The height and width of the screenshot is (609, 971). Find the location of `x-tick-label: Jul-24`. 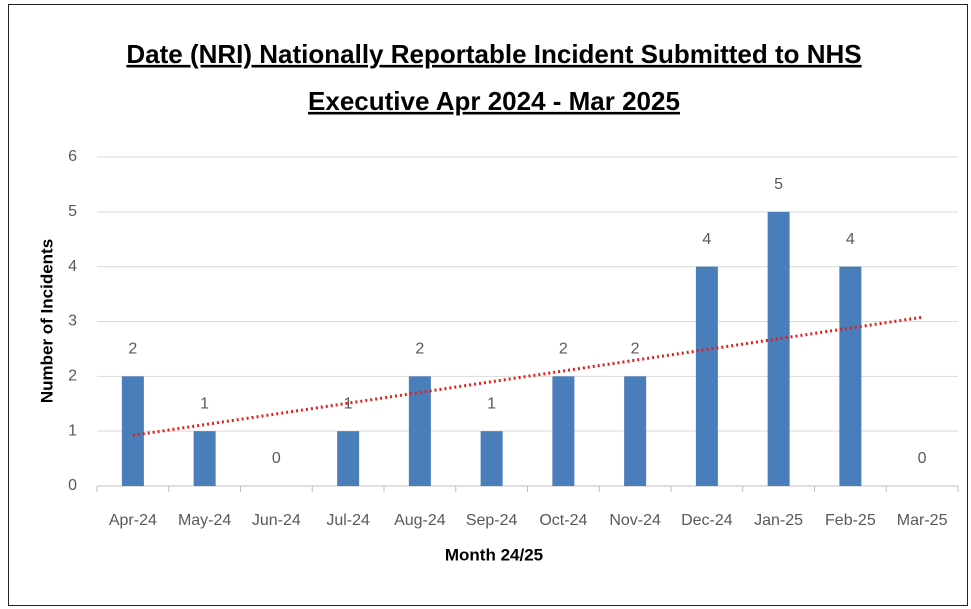

x-tick-label: Jul-24 is located at coordinates (348, 520).